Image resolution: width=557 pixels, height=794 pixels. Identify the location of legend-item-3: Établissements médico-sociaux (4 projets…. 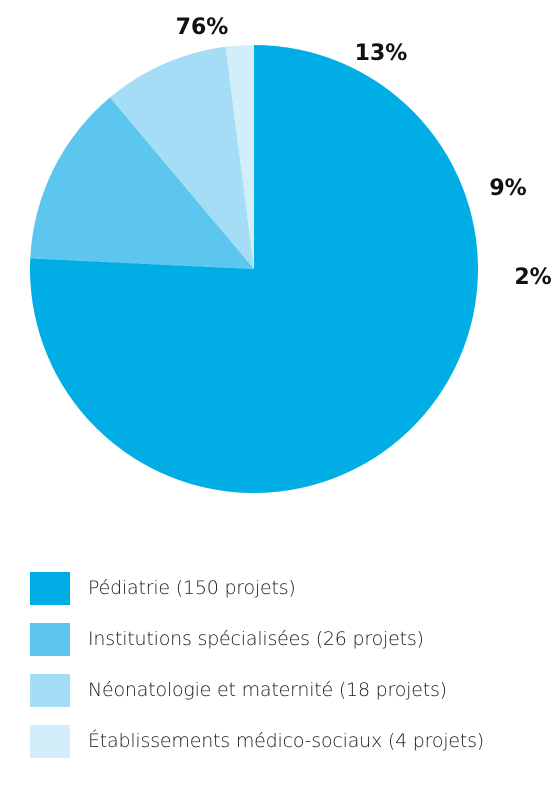
(290, 741).